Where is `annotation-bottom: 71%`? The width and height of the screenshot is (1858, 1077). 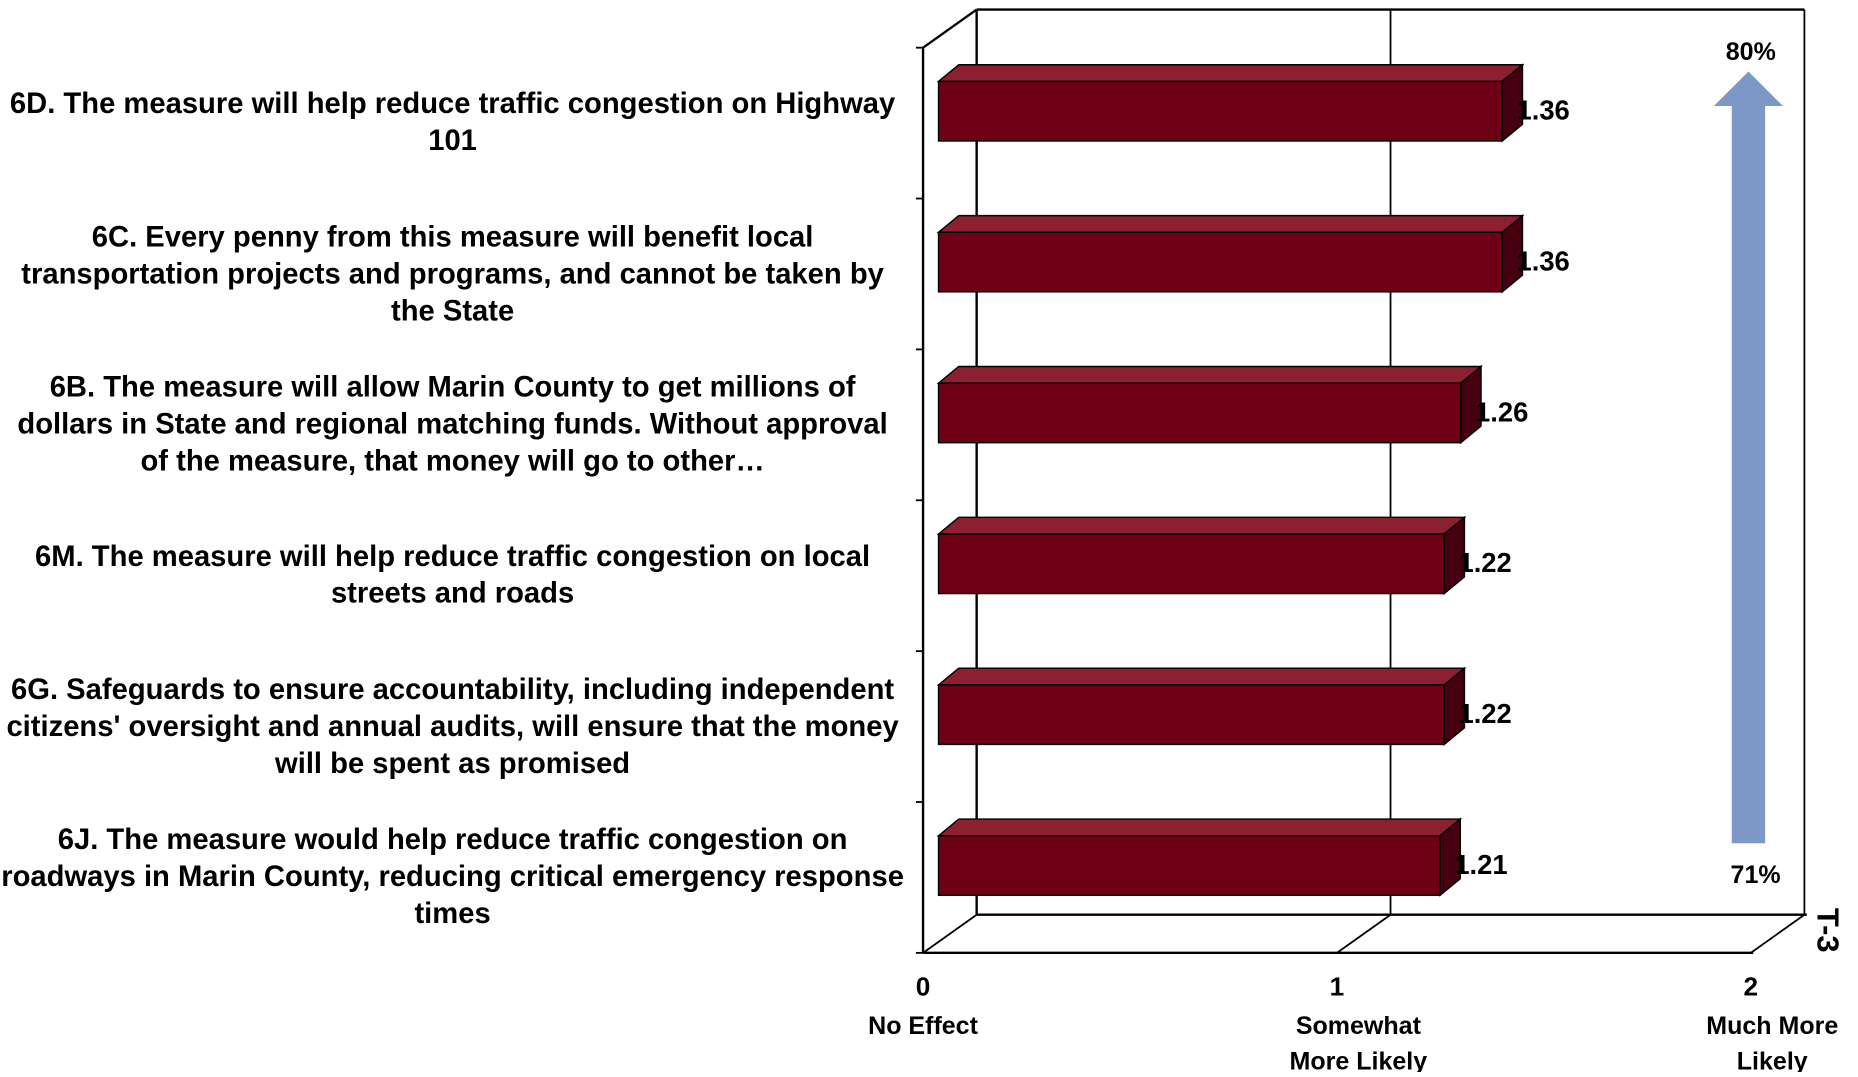
annotation-bottom: 71% is located at coordinates (1756, 875).